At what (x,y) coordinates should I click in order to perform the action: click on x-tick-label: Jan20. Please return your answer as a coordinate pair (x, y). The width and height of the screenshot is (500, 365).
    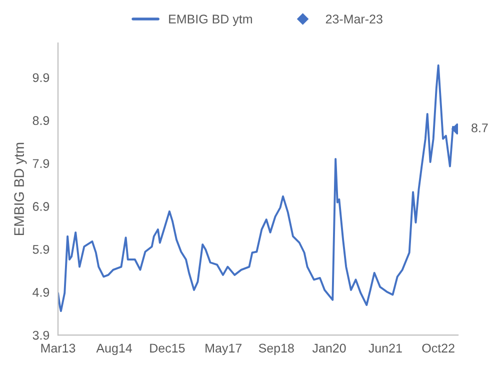
    Looking at the image, I should click on (329, 348).